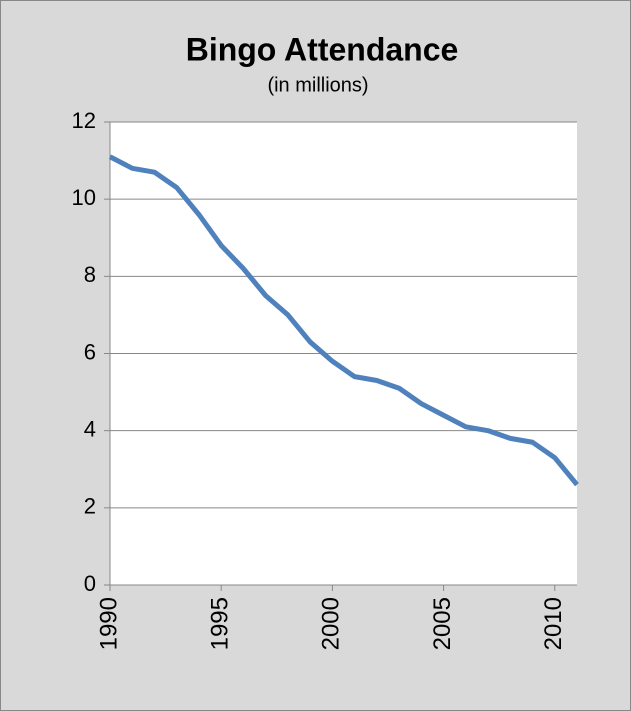  What do you see at coordinates (90, 274) in the screenshot?
I see `y-tick-label: 8` at bounding box center [90, 274].